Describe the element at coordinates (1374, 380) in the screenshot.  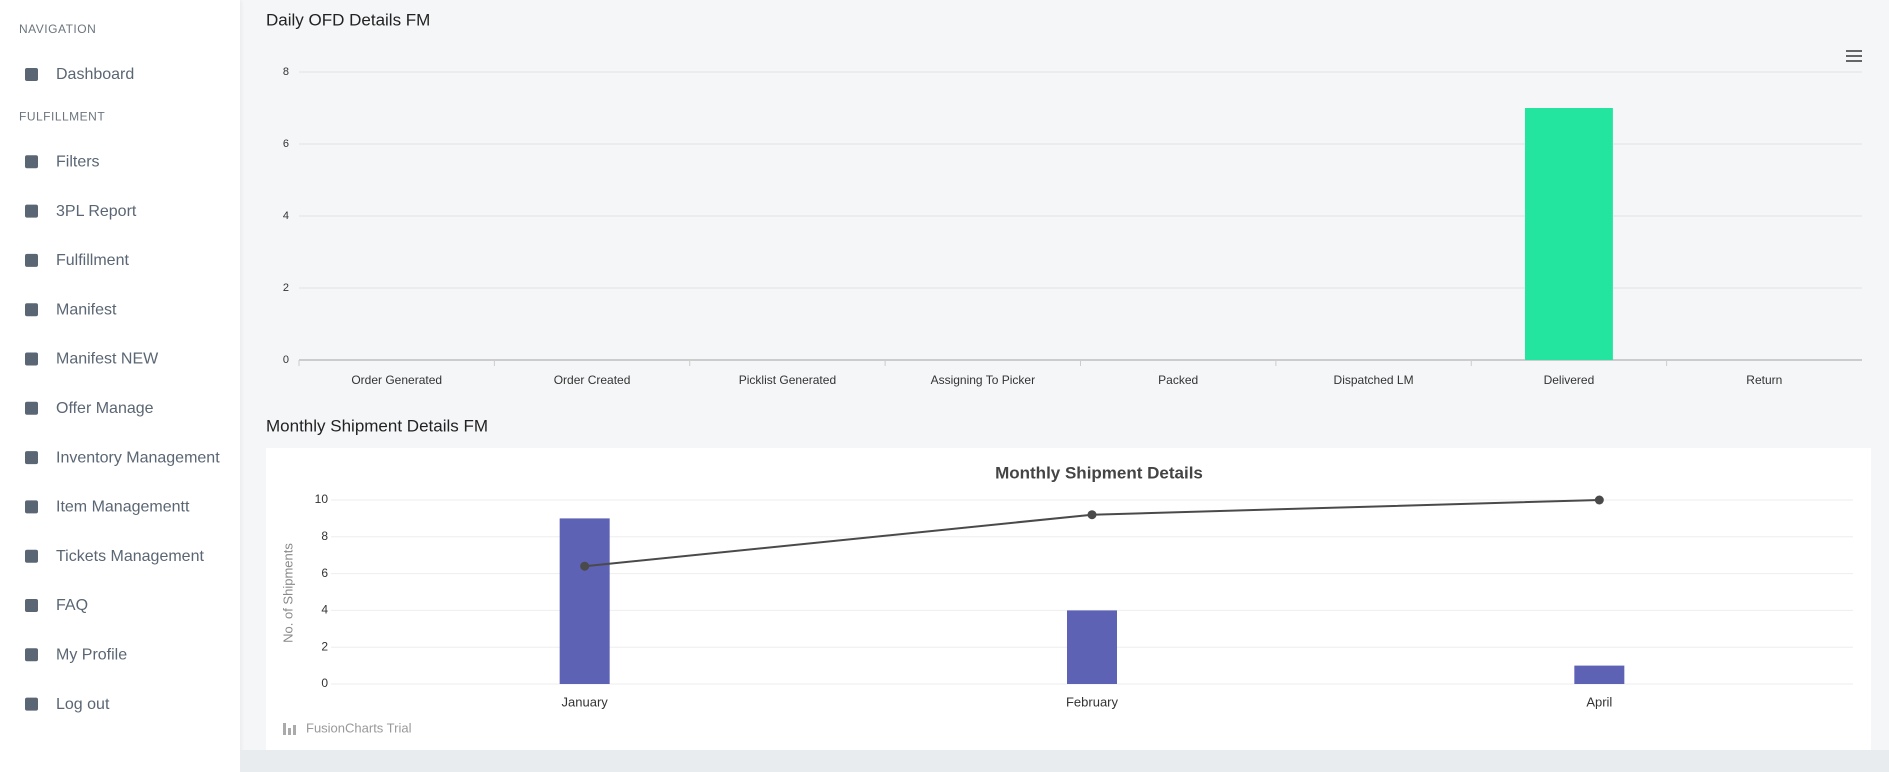
I see `x-tick-label: Dispatched LM` at that location.